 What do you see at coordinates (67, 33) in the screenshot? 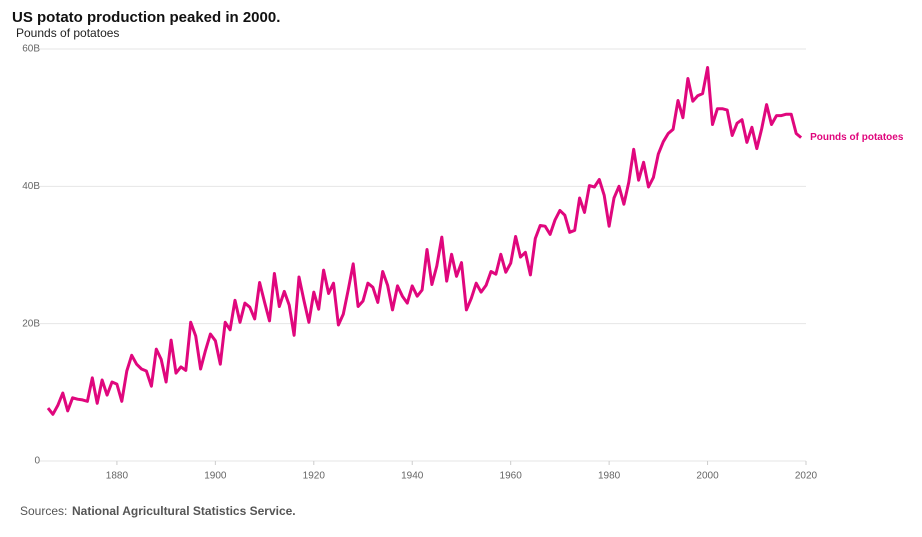
I see `y-axis-label: Pounds of potatoes` at bounding box center [67, 33].